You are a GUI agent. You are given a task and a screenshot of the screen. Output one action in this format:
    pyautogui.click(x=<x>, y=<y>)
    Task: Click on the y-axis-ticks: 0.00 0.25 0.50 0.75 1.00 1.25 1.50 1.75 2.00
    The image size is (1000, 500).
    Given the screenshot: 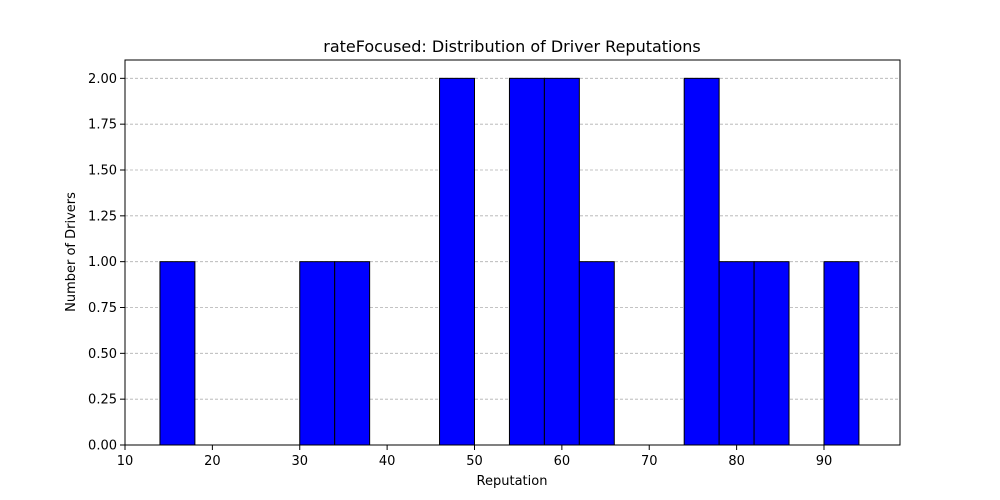 What is the action you would take?
    pyautogui.click(x=106, y=263)
    